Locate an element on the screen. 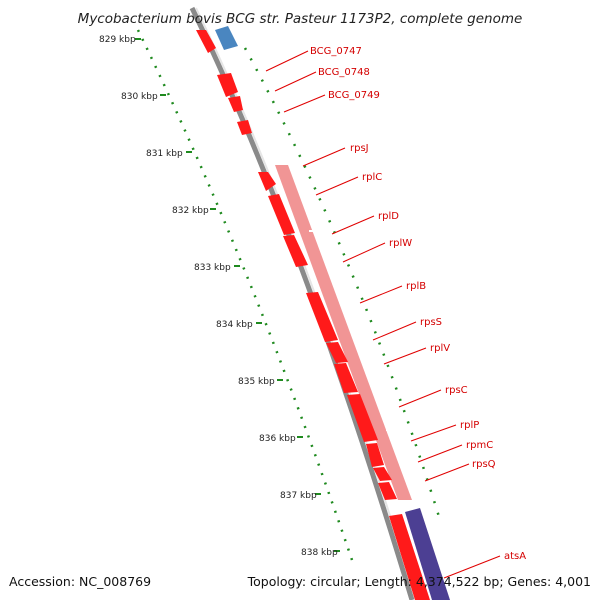 This screenshot has height=600, width=600. gene-label: rplD is located at coordinates (388, 216).